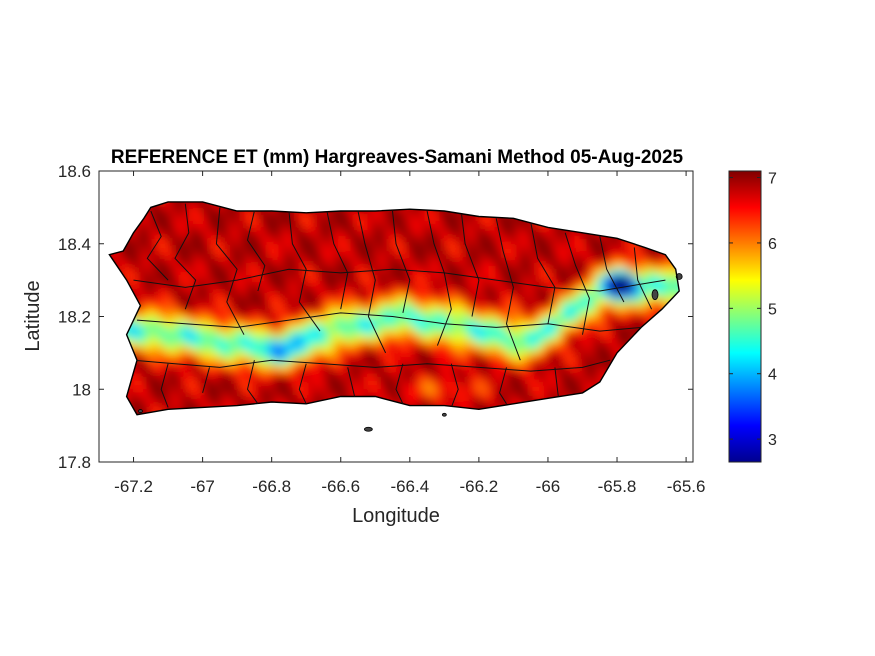  What do you see at coordinates (389, 322) in the screenshot?
I see `municipality-boundary` at bounding box center [389, 322].